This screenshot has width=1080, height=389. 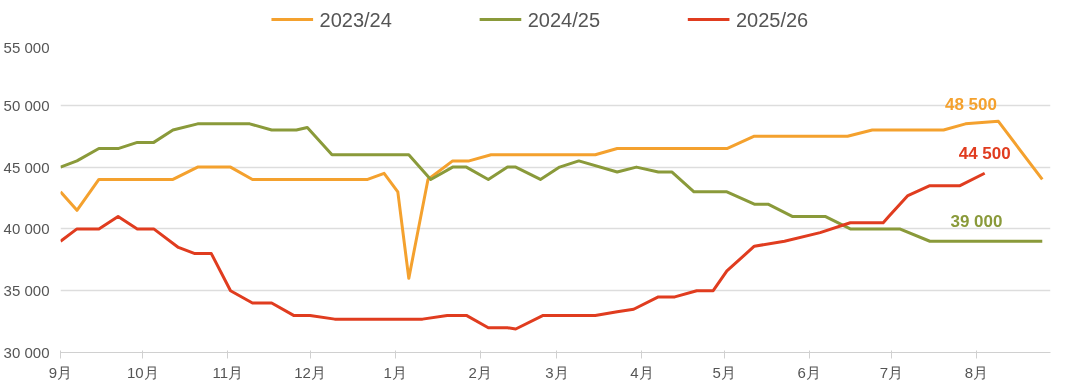 I want to click on y-tick-label: 55 000, so click(x=26, y=47).